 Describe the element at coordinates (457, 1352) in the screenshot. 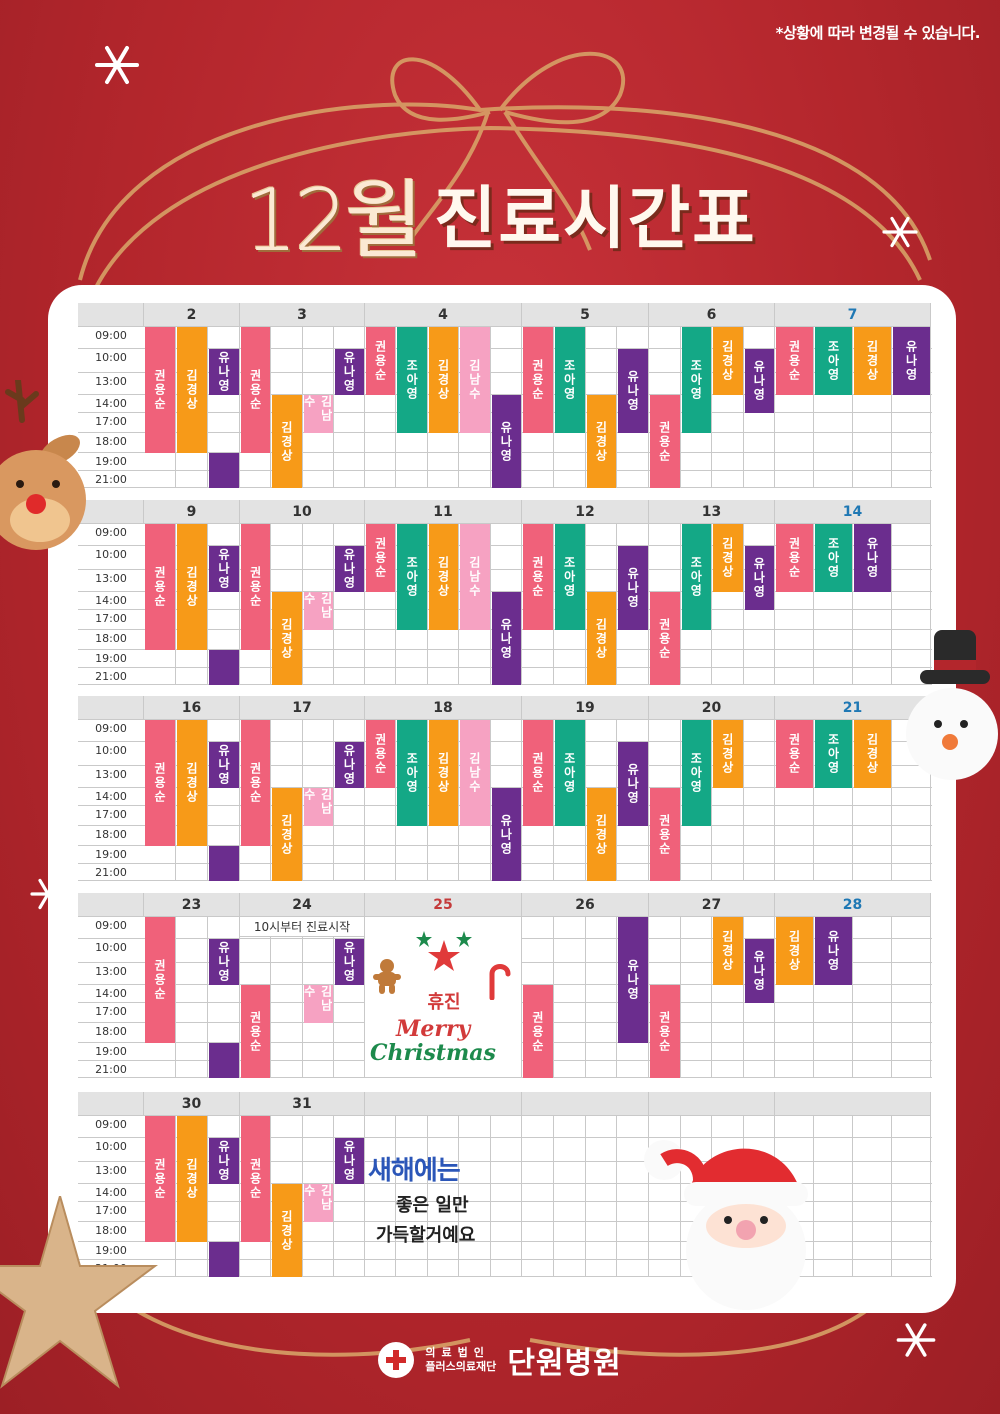

I see `footer-org1: 의료법인` at that location.